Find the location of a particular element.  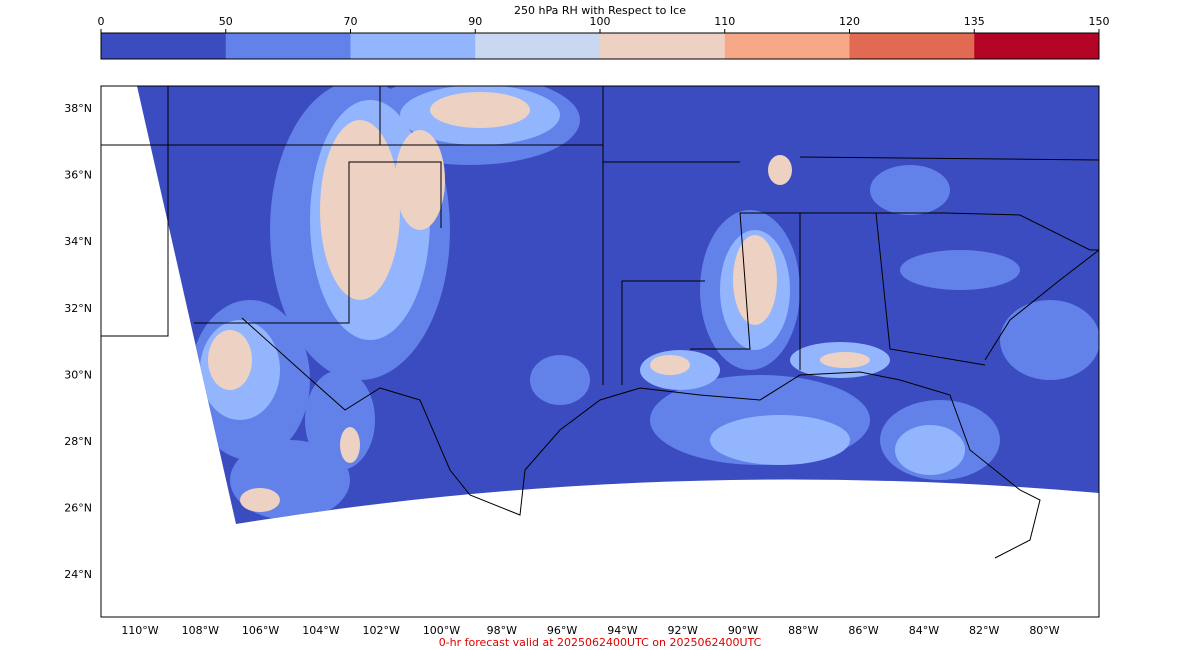

longitude-label: 108°W is located at coordinates (200, 630).